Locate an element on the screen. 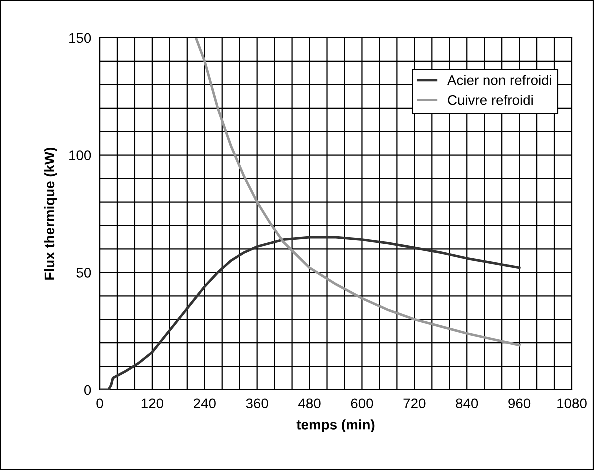 The image size is (594, 470). x-tick-label: 720 is located at coordinates (415, 403).